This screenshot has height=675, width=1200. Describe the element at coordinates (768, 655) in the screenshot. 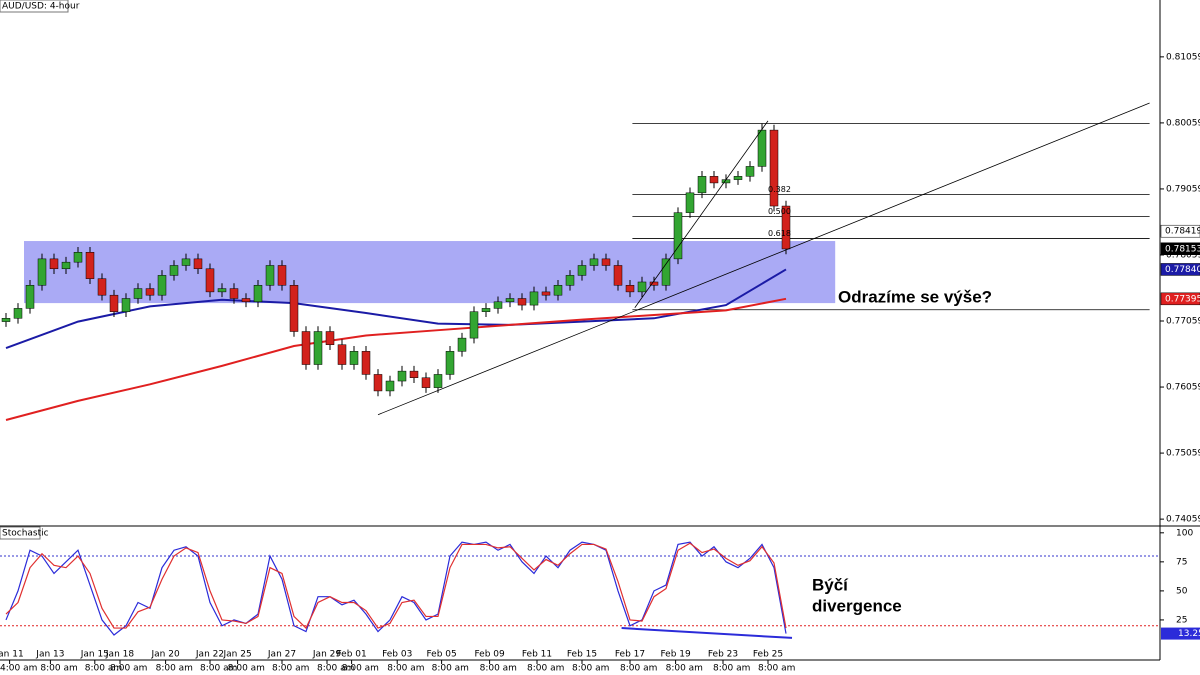

I see `x-tick-label: Feb 25` at that location.